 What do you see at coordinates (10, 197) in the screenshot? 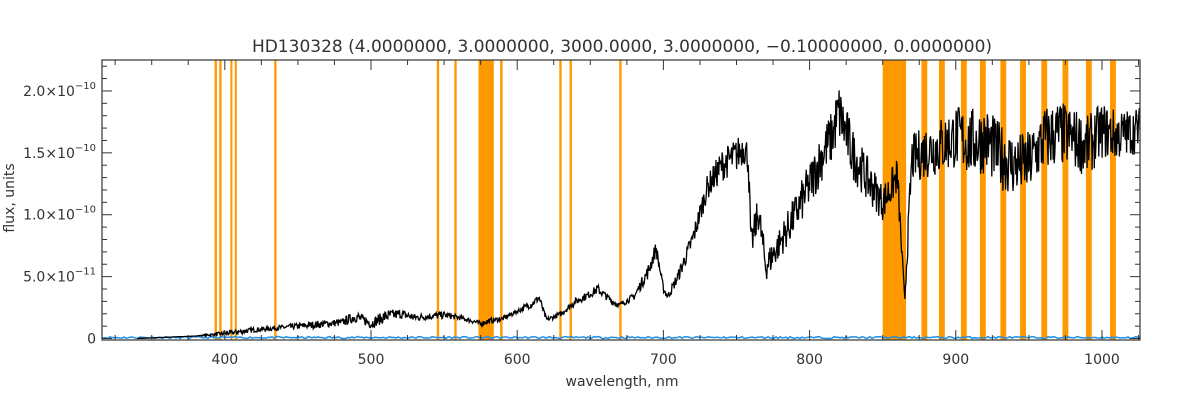
I see `y-axis-label: flux, units` at bounding box center [10, 197].